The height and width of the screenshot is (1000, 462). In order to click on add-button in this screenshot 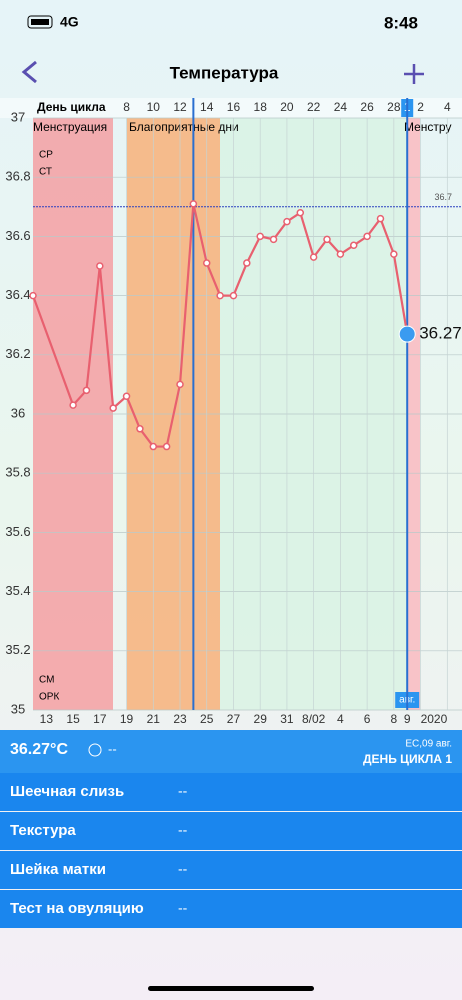, I will do `click(414, 74)`.